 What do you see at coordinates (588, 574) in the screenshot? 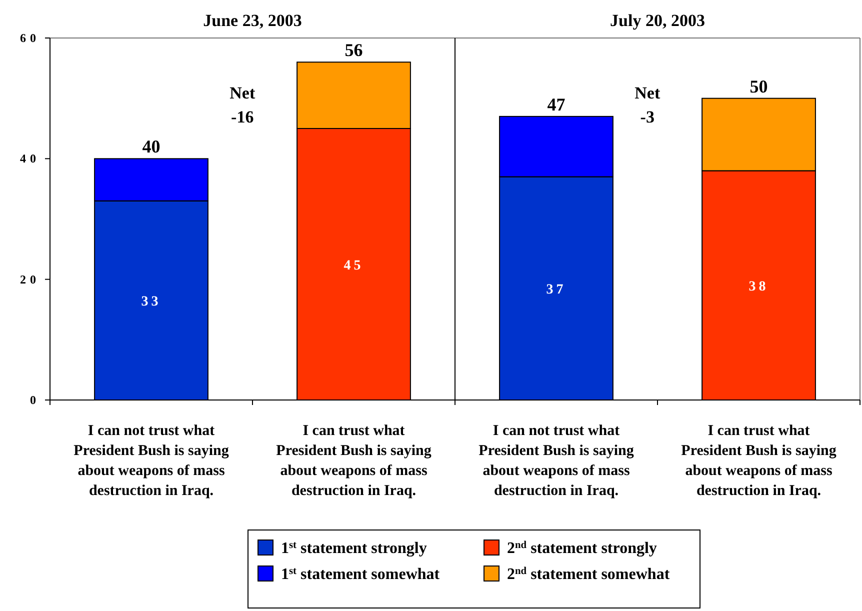
I see `legend-label: 2$^{nd}$ statement somewhat` at bounding box center [588, 574].